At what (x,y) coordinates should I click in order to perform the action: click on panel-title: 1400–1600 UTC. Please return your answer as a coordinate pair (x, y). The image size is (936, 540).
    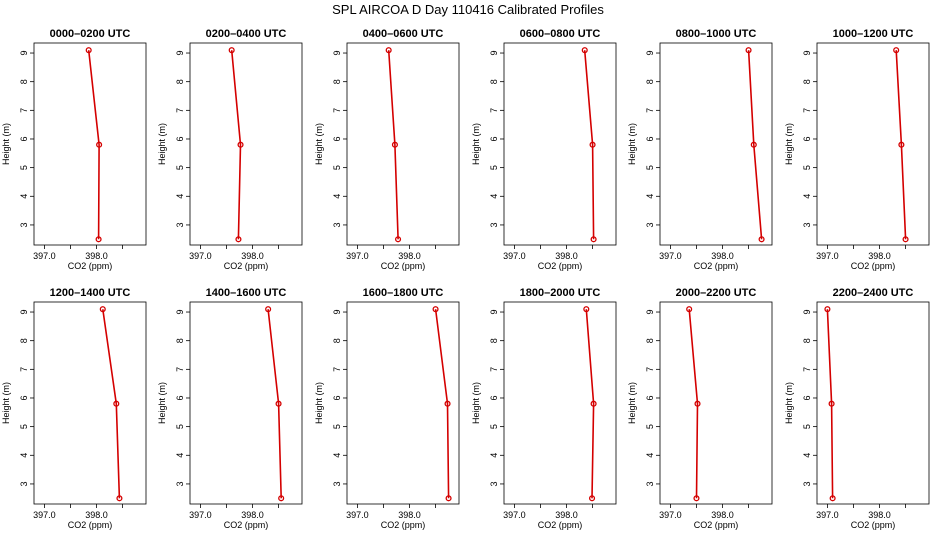
    Looking at the image, I should click on (246, 293).